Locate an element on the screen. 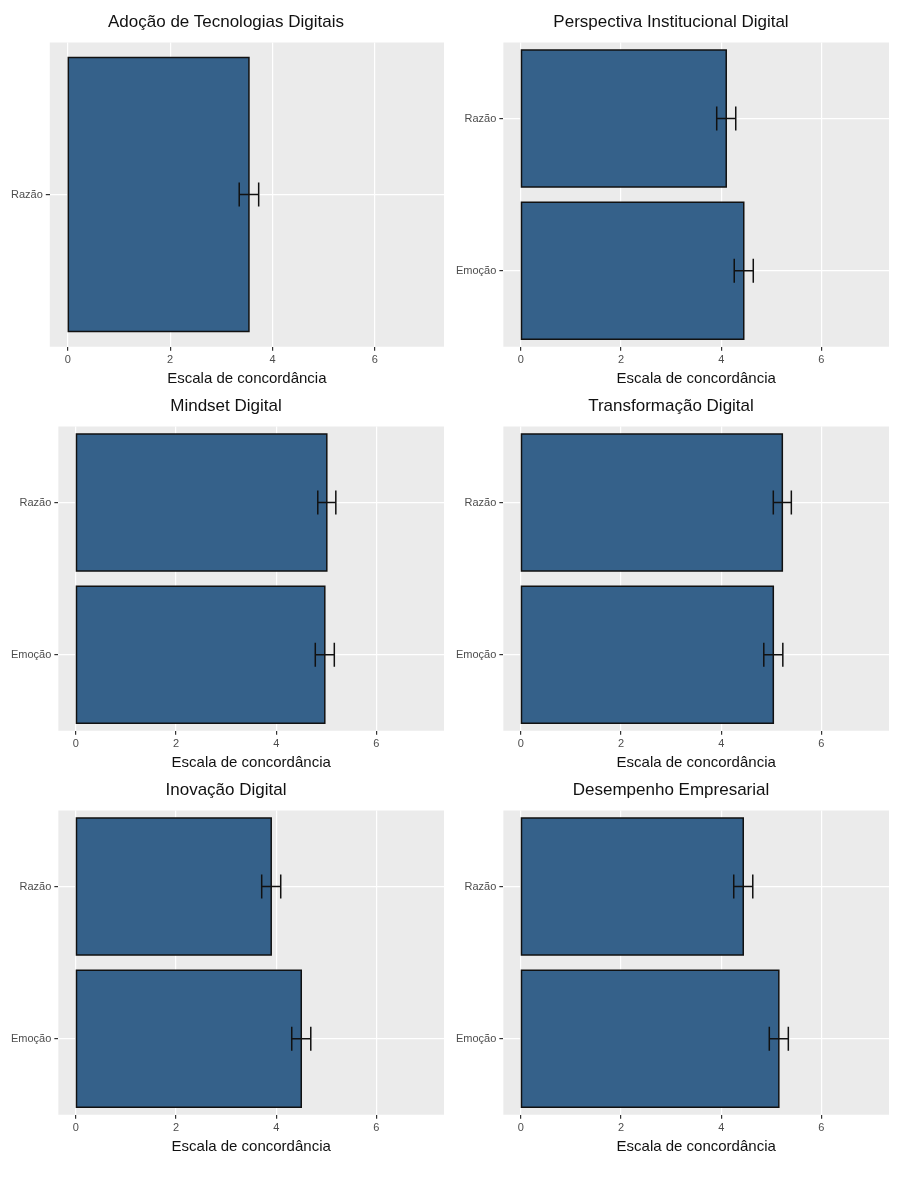  chart-title: Adoção de Tecnologias Digitais is located at coordinates (226, 21).